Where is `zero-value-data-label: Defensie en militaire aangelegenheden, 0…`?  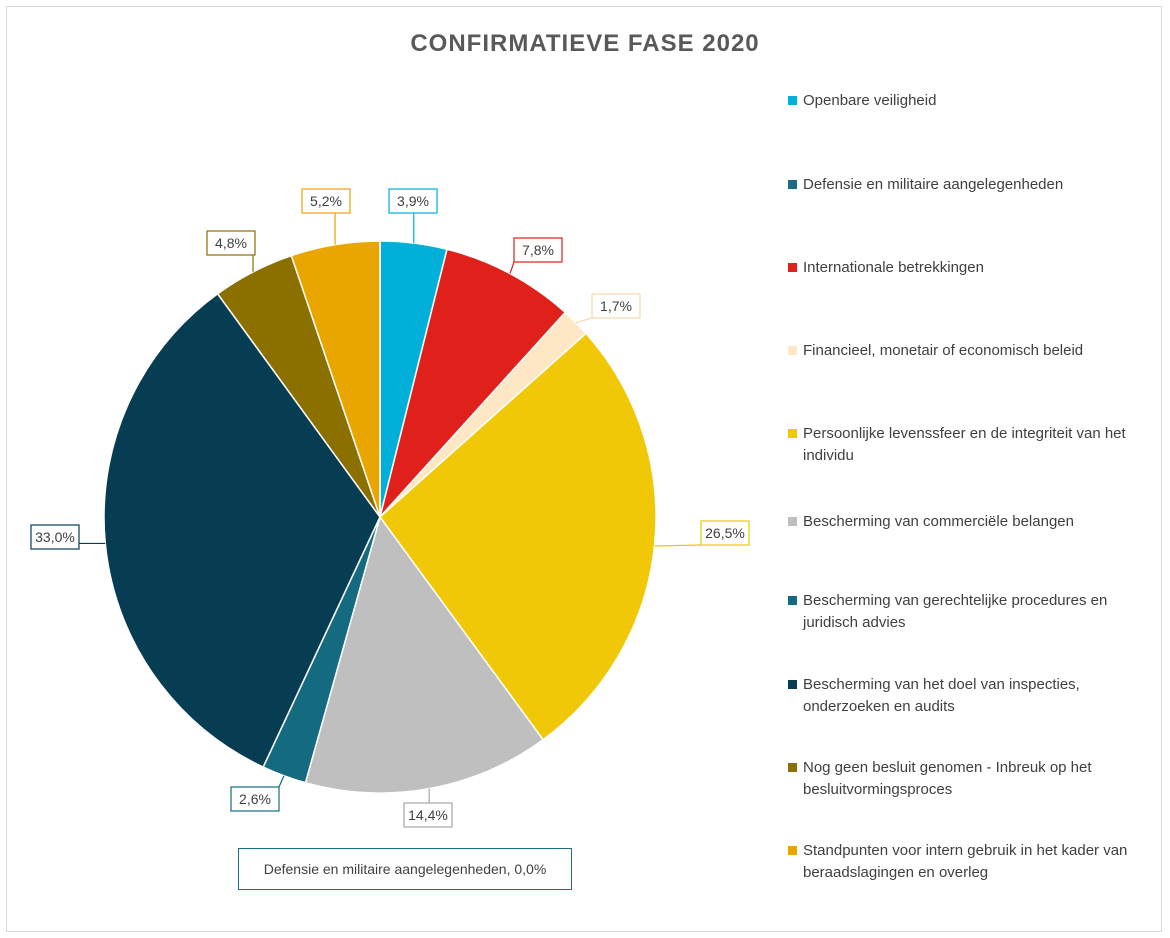 zero-value-data-label: Defensie en militaire aangelegenheden, 0… is located at coordinates (405, 869).